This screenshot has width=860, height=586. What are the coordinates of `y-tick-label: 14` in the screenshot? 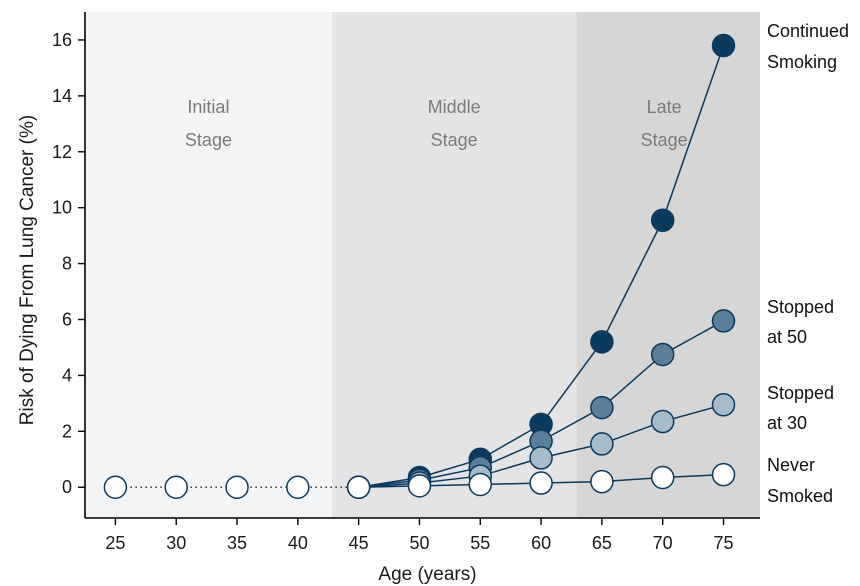 It's located at (62, 96).